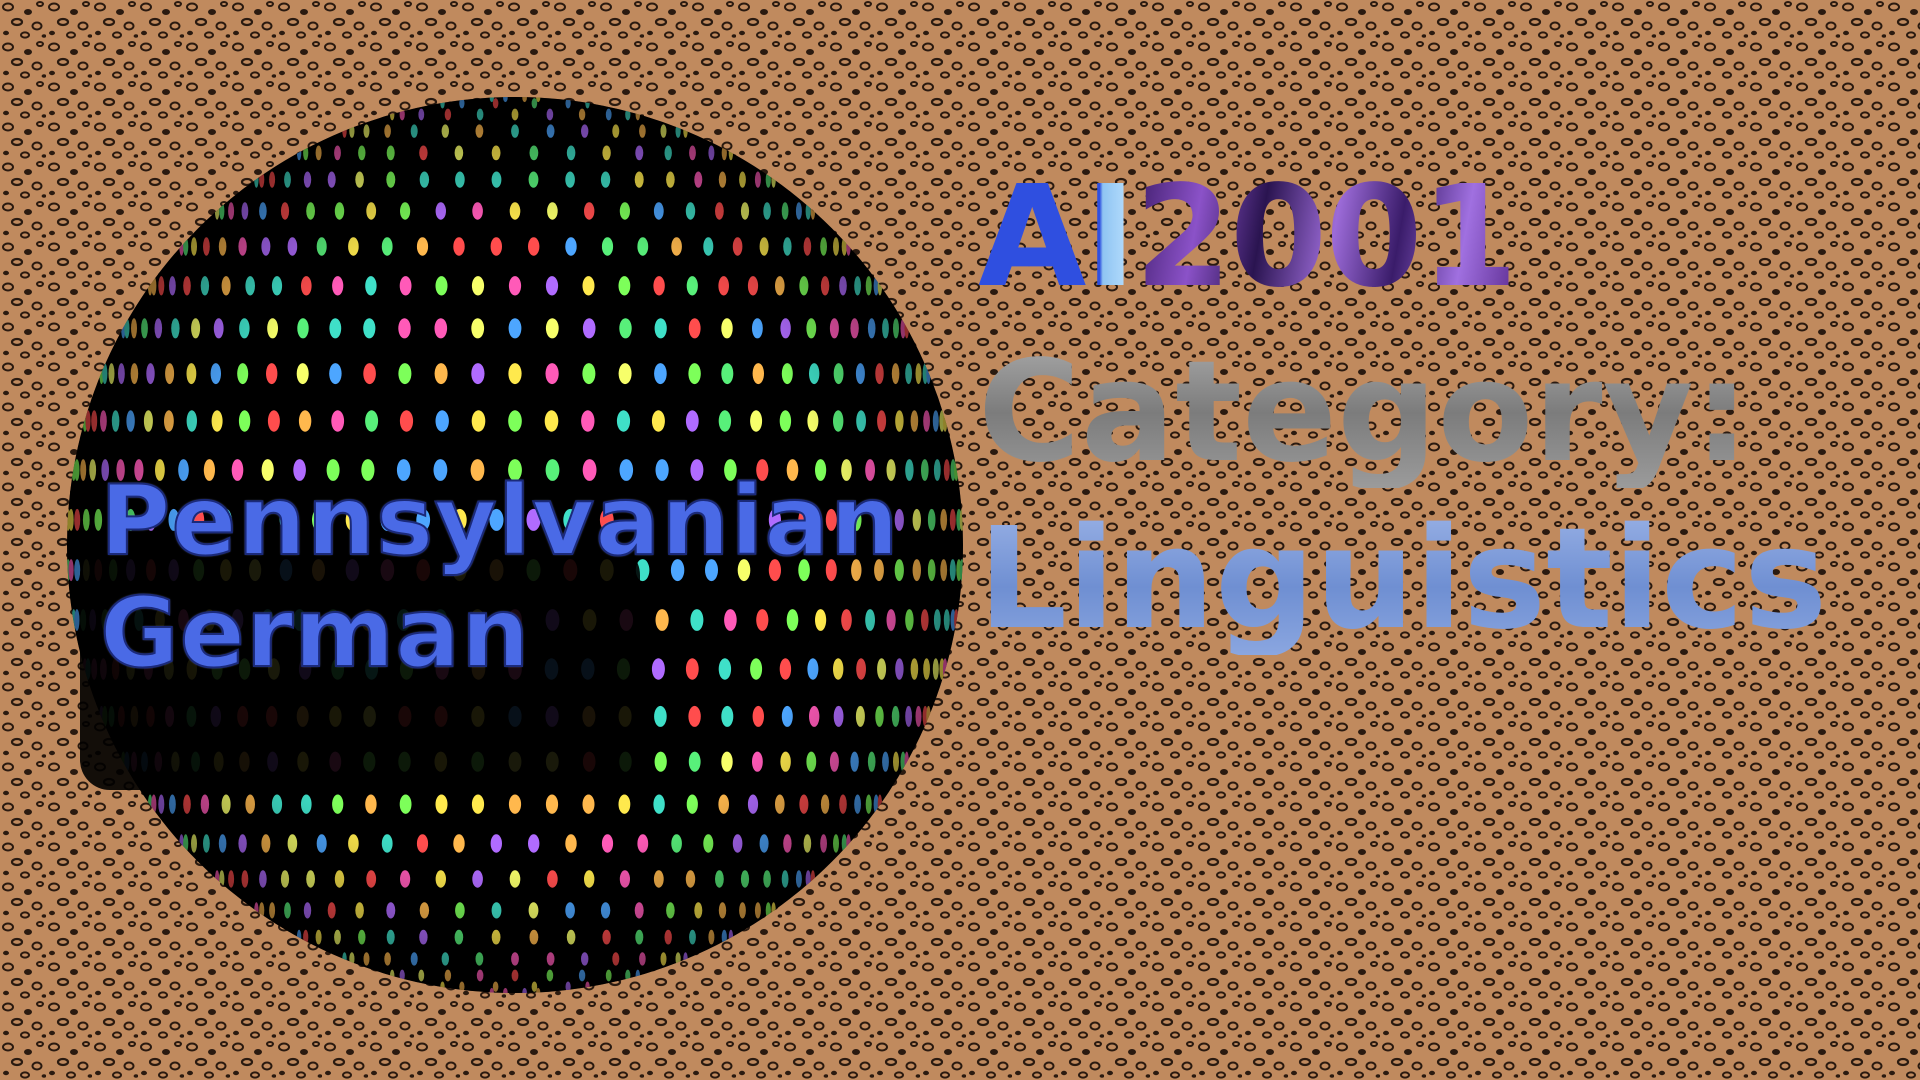  Describe the element at coordinates (1057, 237) in the screenshot. I see `brand-prefix: AI` at that location.